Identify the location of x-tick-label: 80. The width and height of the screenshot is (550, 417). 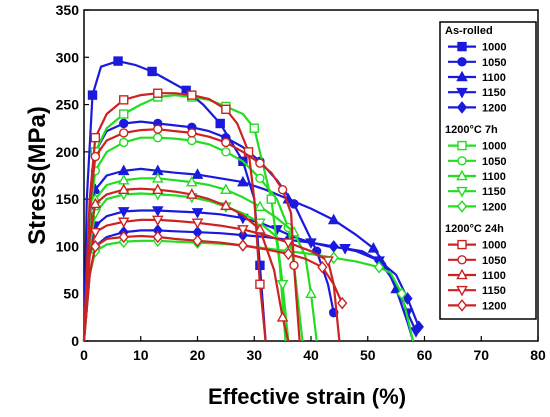
(538, 355).